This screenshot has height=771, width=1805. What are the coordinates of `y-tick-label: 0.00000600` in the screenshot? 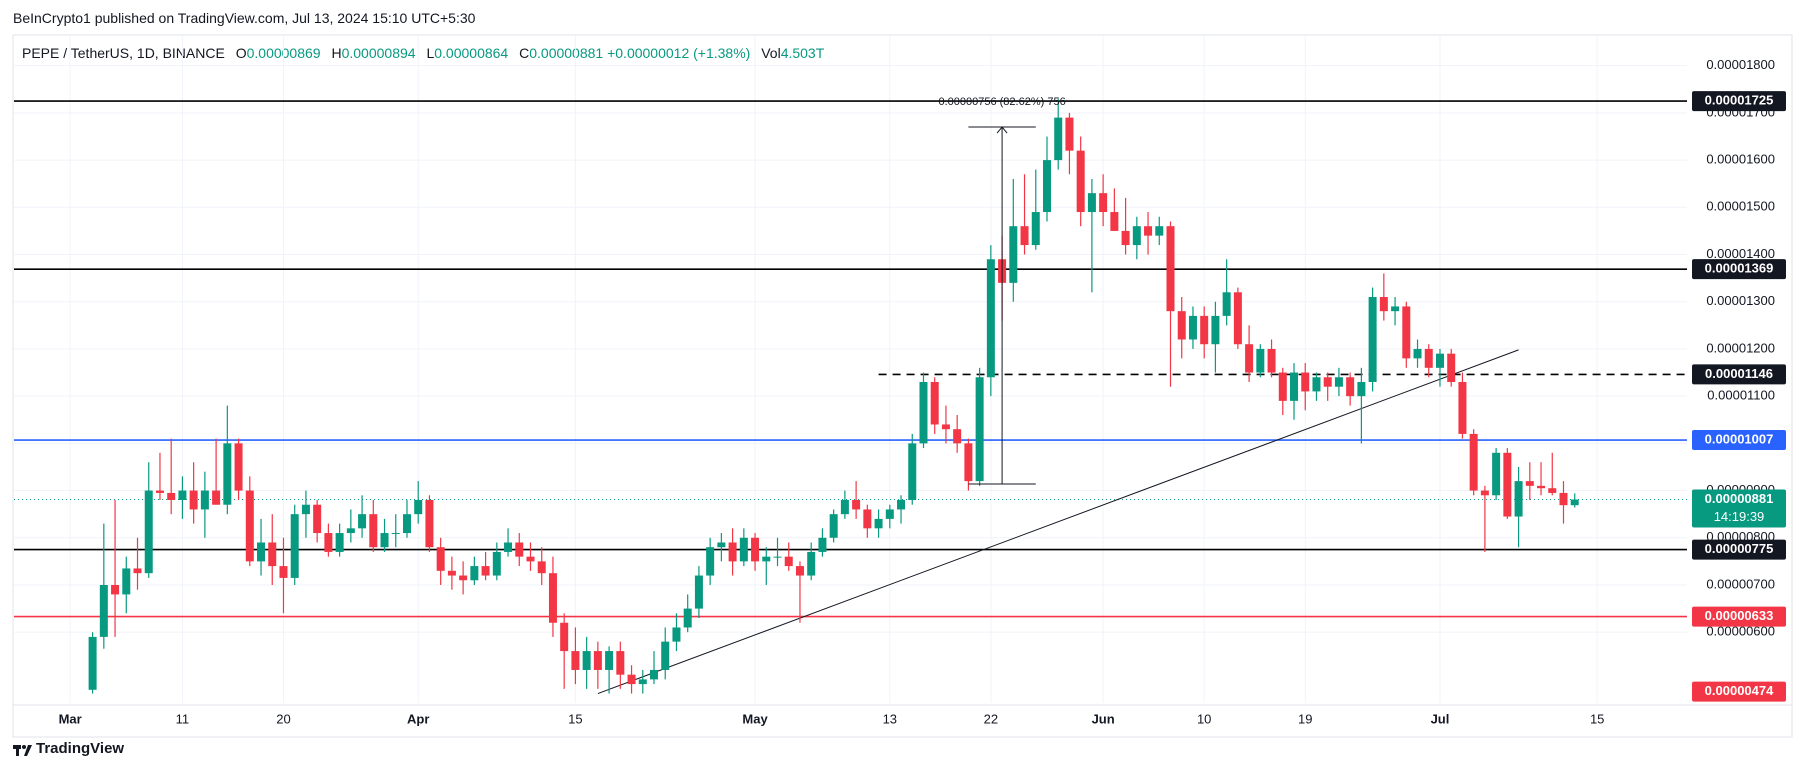 It's located at (1740, 631).